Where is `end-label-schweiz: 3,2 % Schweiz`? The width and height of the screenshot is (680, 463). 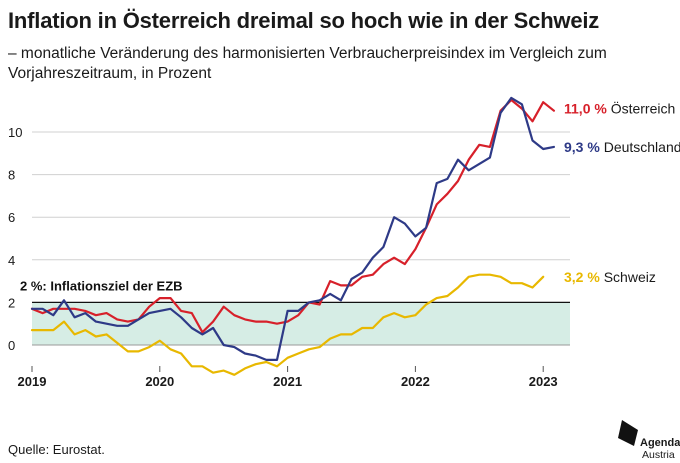
end-label-schweiz: 3,2 % Schweiz is located at coordinates (610, 277).